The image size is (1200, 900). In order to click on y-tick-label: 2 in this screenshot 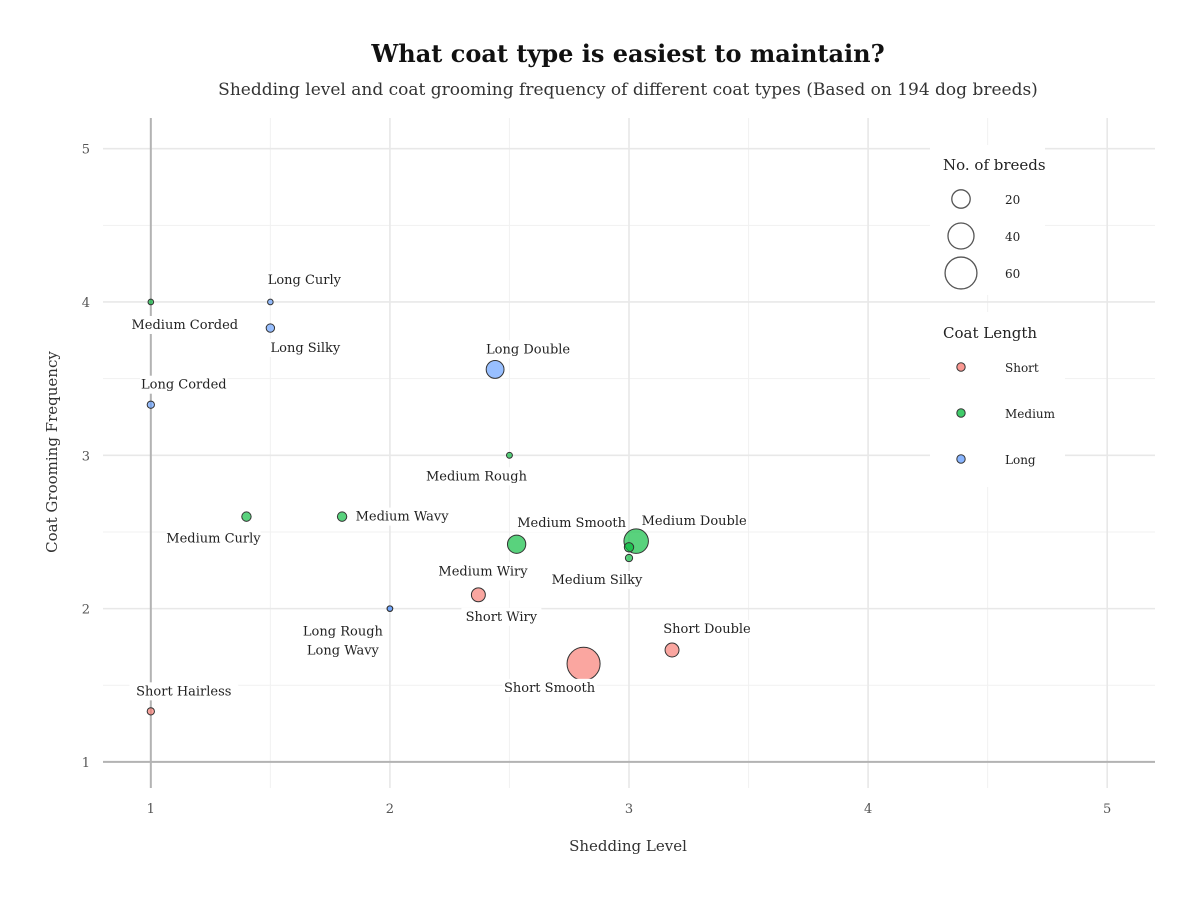, I will do `click(86, 610)`.